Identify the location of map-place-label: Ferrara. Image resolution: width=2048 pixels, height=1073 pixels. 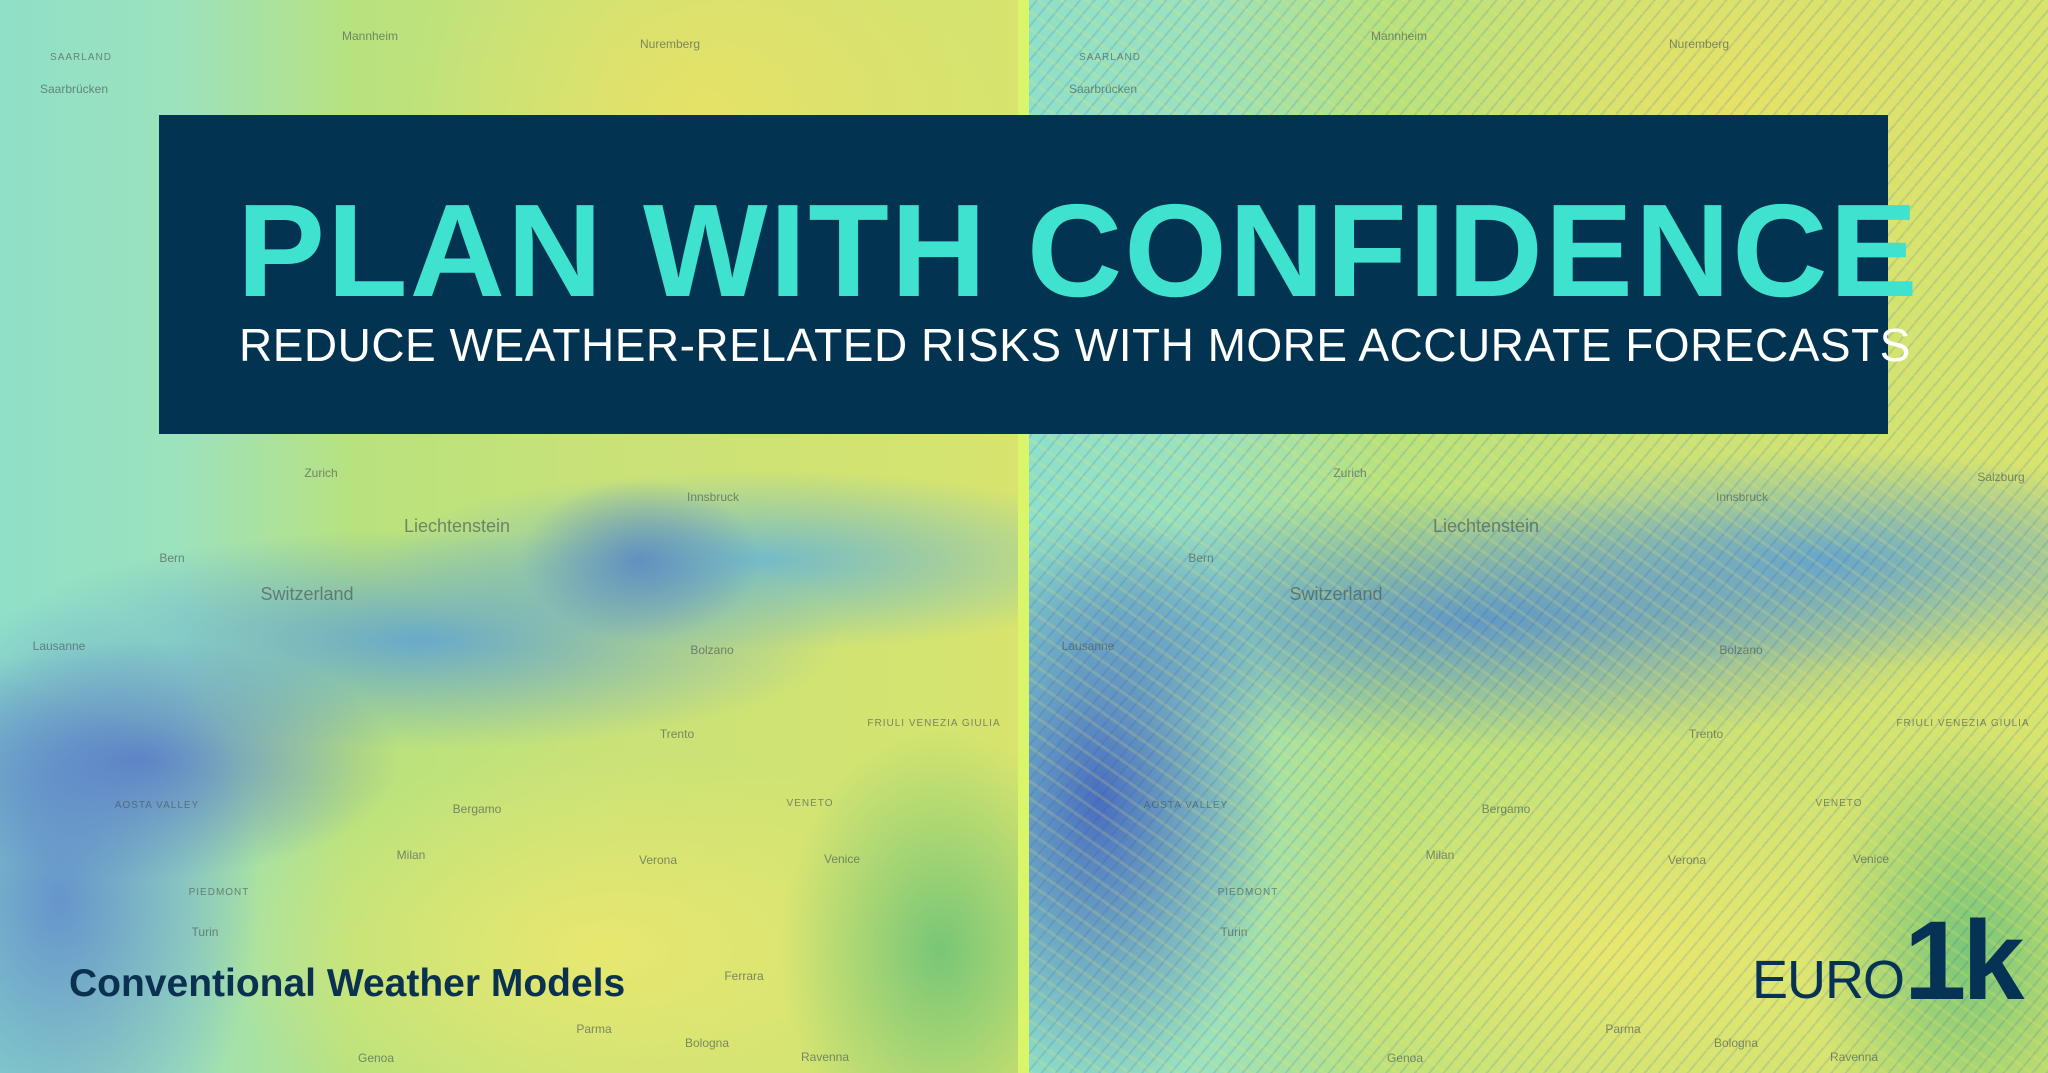
(744, 976).